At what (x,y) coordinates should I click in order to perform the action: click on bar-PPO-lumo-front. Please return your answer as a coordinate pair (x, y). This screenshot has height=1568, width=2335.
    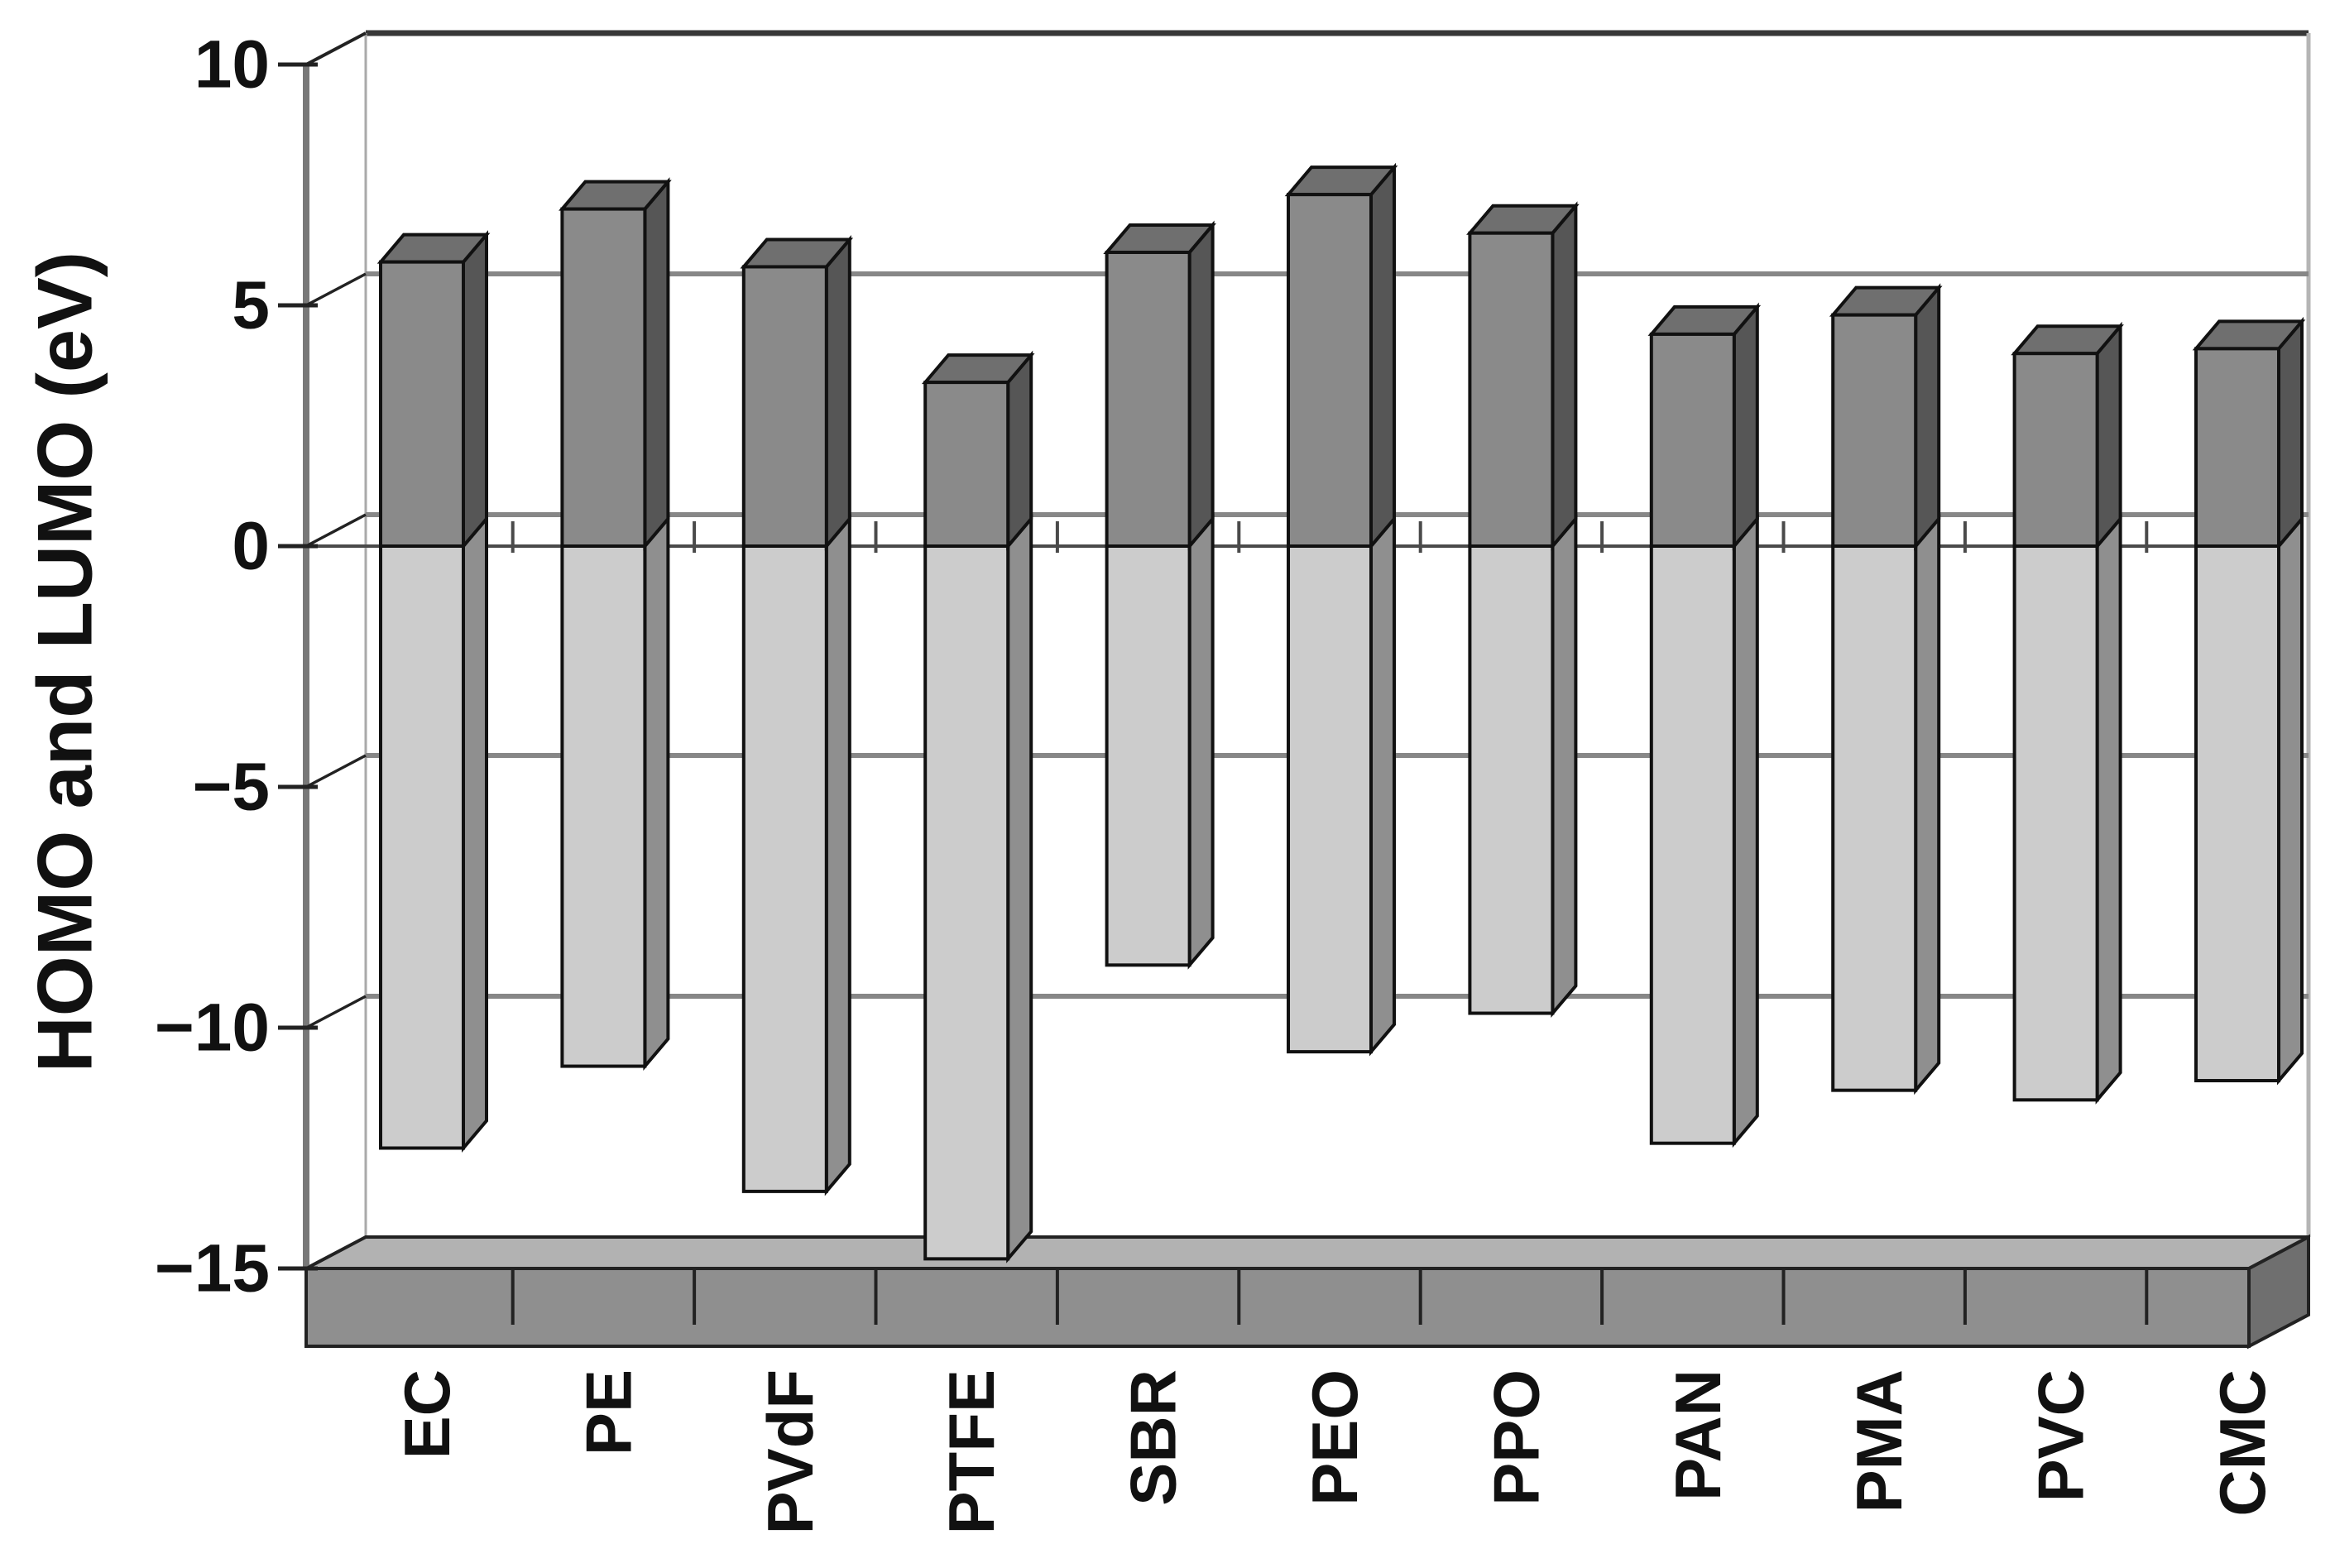
    Looking at the image, I should click on (1512, 390).